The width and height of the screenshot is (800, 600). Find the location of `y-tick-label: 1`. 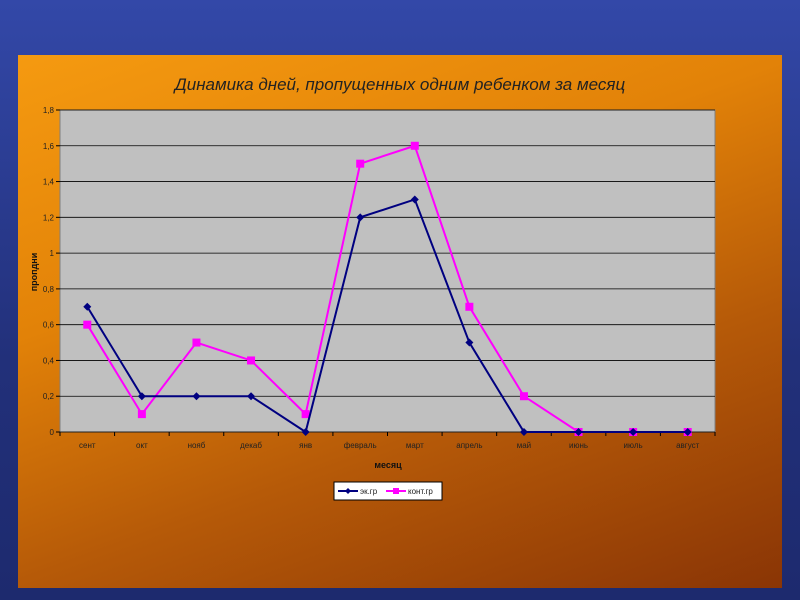

y-tick-label: 1 is located at coordinates (52, 253).